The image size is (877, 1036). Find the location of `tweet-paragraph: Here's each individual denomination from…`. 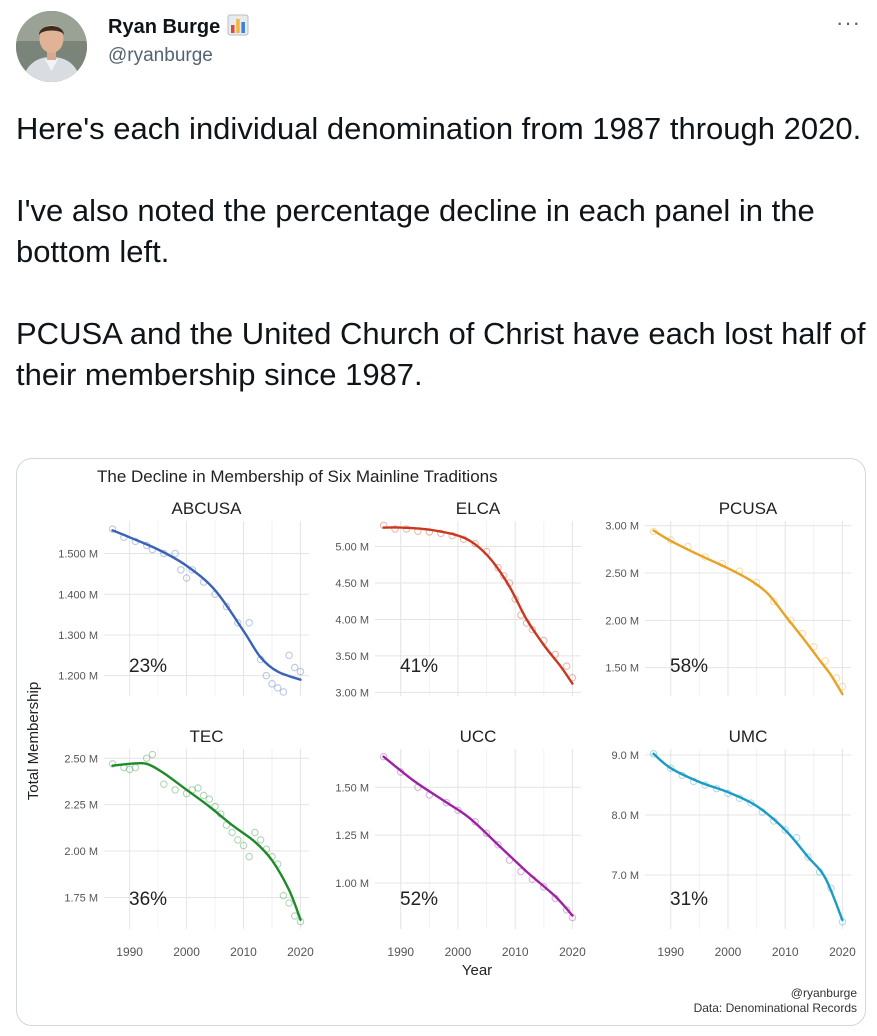

tweet-paragraph: Here's each individual denomination from… is located at coordinates (439, 128).